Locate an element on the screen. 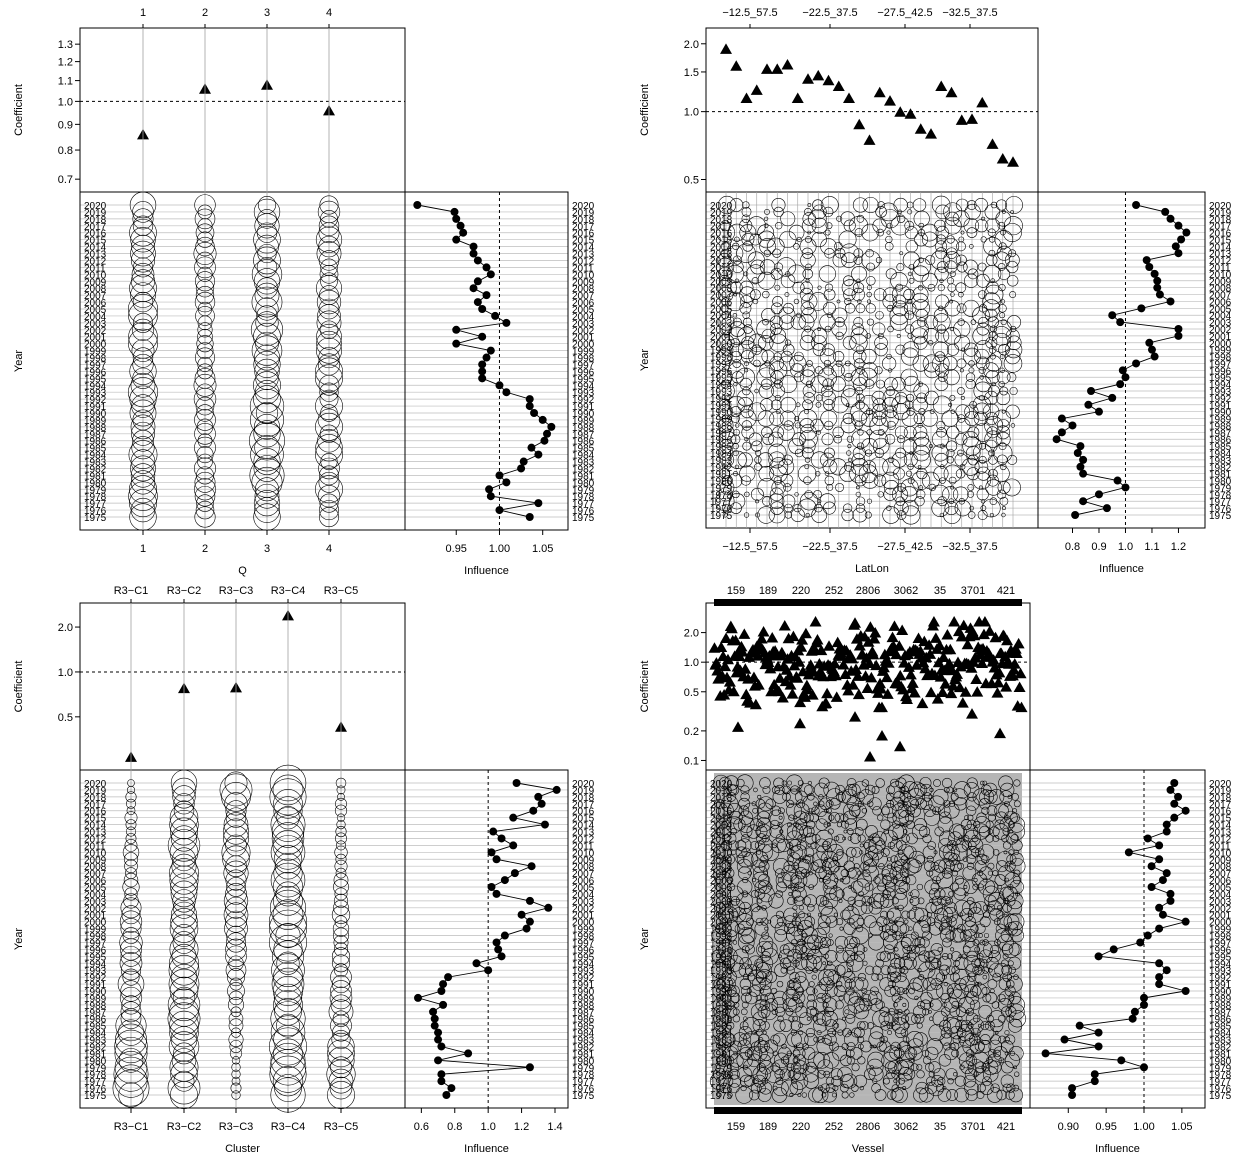 The height and width of the screenshot is (1162, 1250). latlon-year-label-left: 1976 is located at coordinates (721, 509).